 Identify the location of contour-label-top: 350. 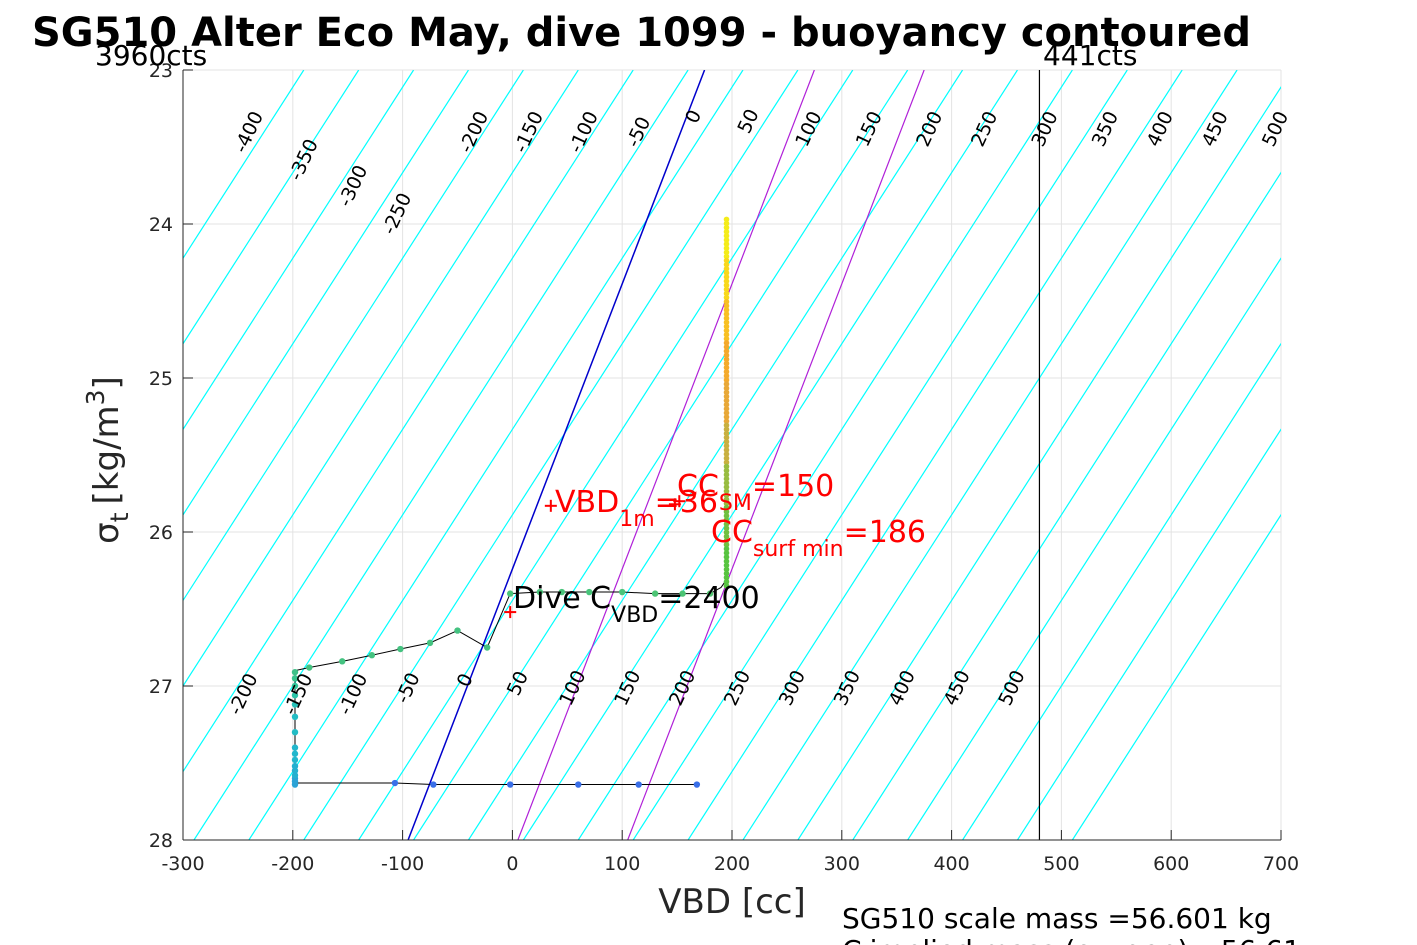
(1105, 129).